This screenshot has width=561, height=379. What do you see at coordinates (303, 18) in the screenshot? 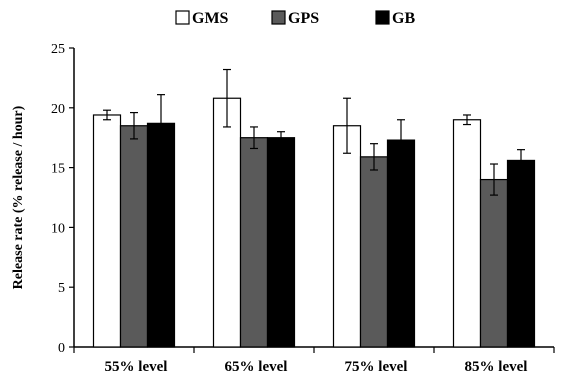
I see `legend-label-gps: GPS` at bounding box center [303, 18].